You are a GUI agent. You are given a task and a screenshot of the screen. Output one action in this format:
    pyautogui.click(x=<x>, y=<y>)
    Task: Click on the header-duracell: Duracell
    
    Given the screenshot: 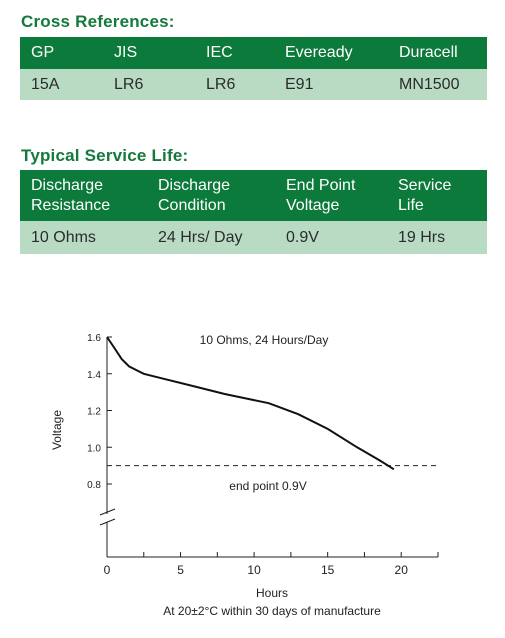 What is the action you would take?
    pyautogui.click(x=428, y=52)
    